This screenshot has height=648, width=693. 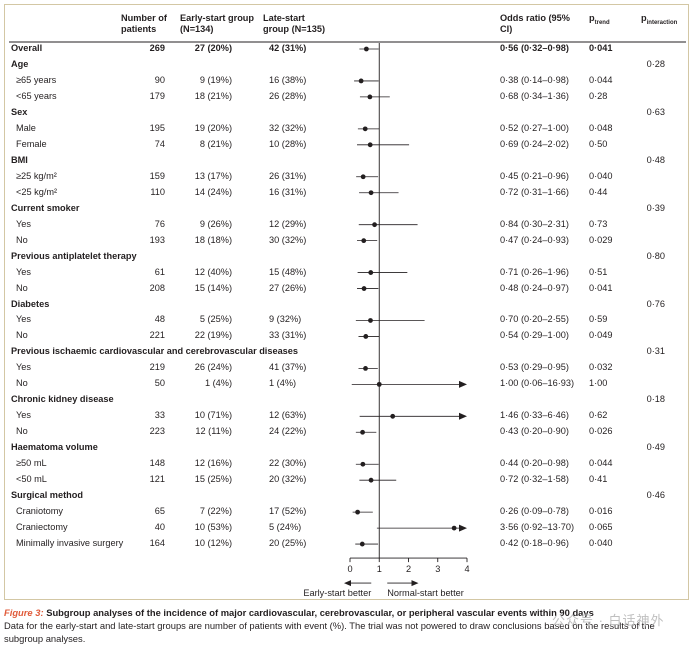 I want to click on odds-ratio-ci: 0·43 (0·20–0·90), so click(x=534, y=431).